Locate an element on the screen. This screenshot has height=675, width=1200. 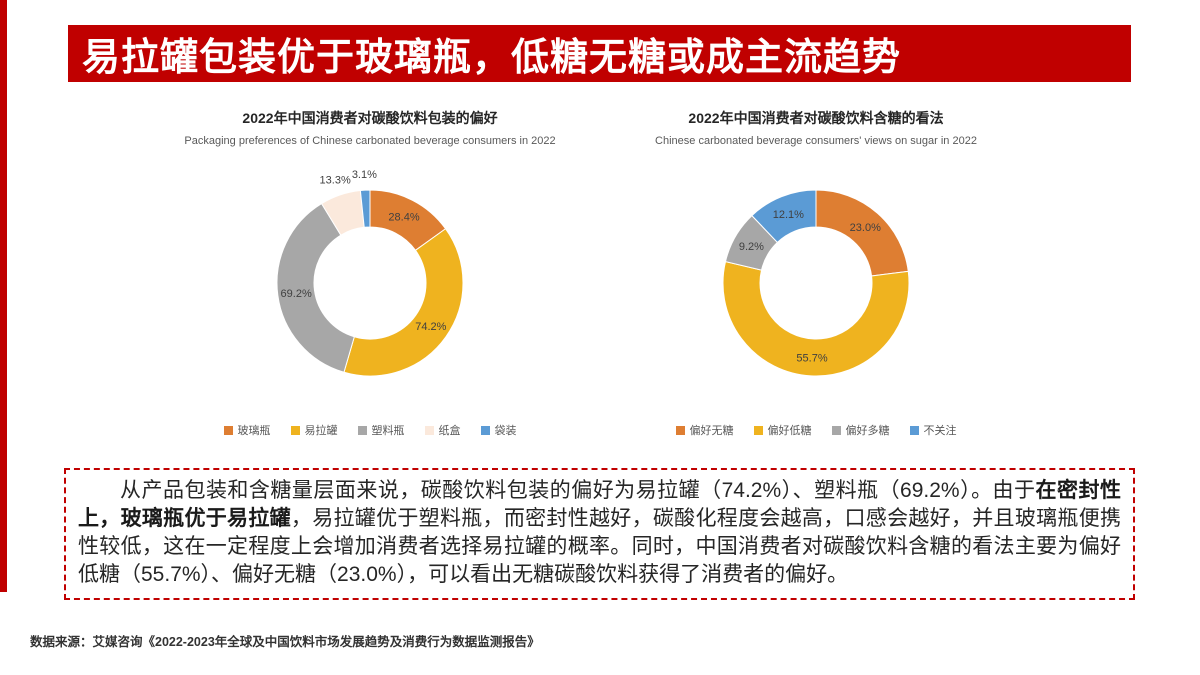
donut-value-label: 12.1% is located at coordinates (788, 215).